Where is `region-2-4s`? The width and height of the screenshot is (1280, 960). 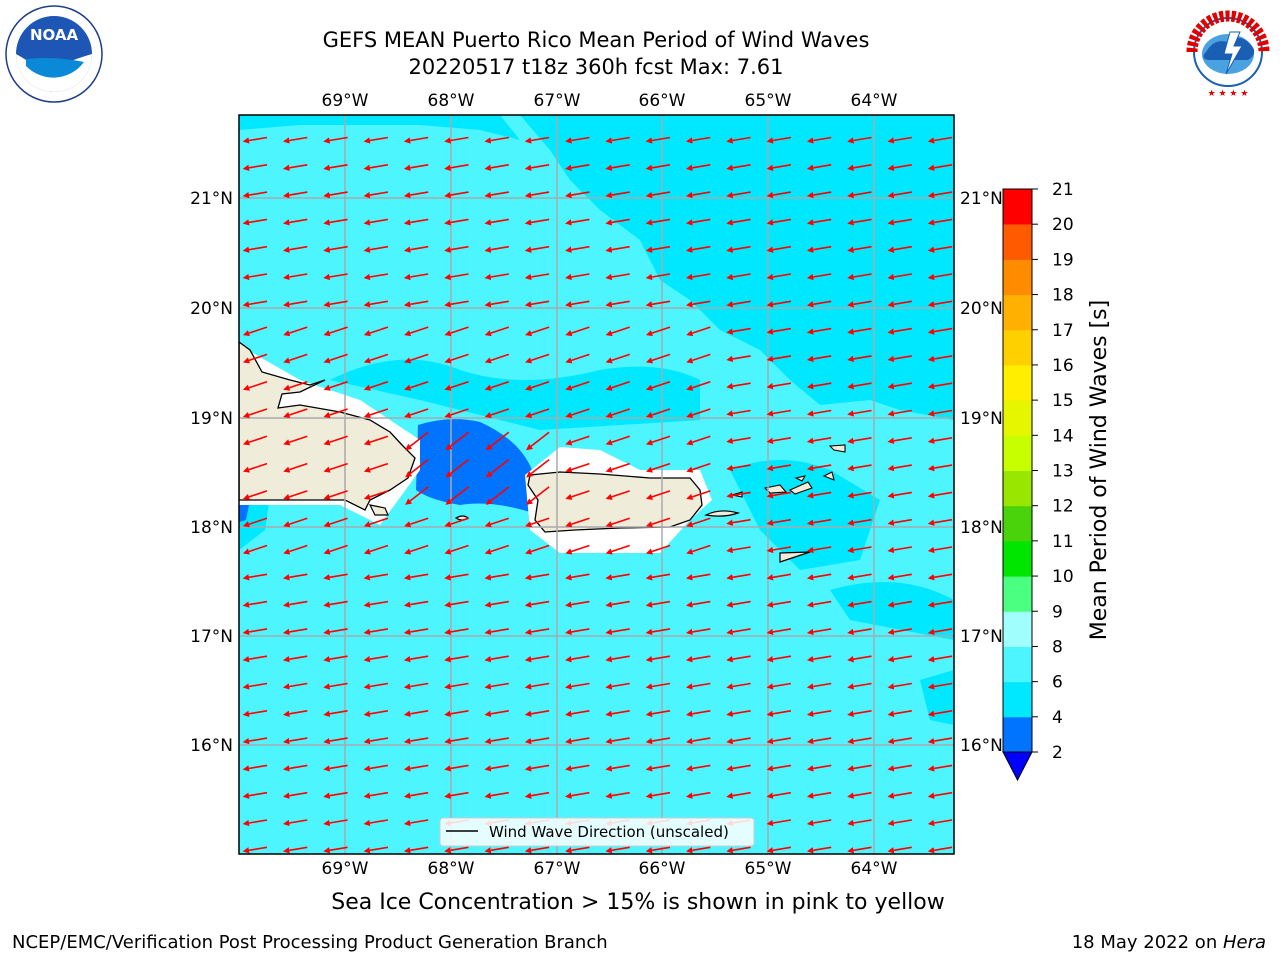 region-2-4s is located at coordinates (474, 465).